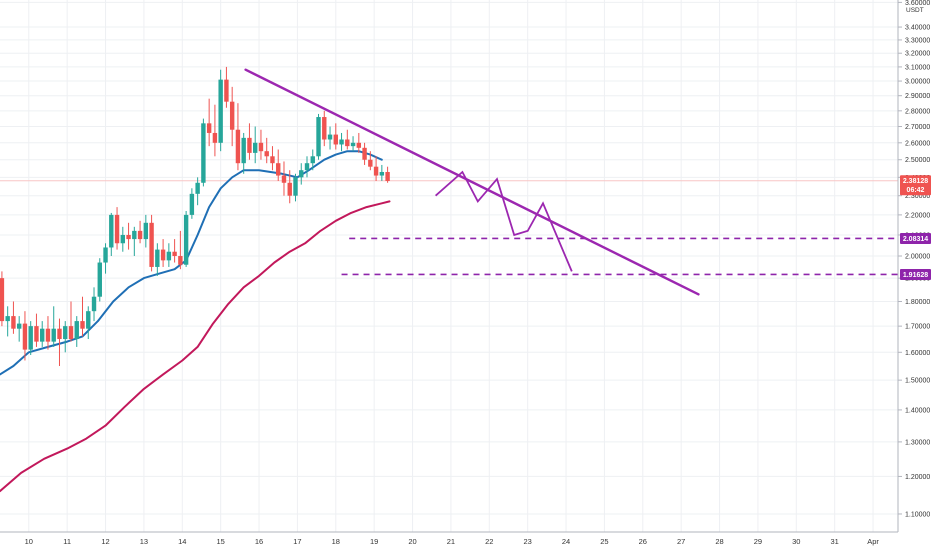 This screenshot has width=932, height=550. Describe the element at coordinates (917, 257) in the screenshot. I see `price-tick-label: 2.00000` at that location.